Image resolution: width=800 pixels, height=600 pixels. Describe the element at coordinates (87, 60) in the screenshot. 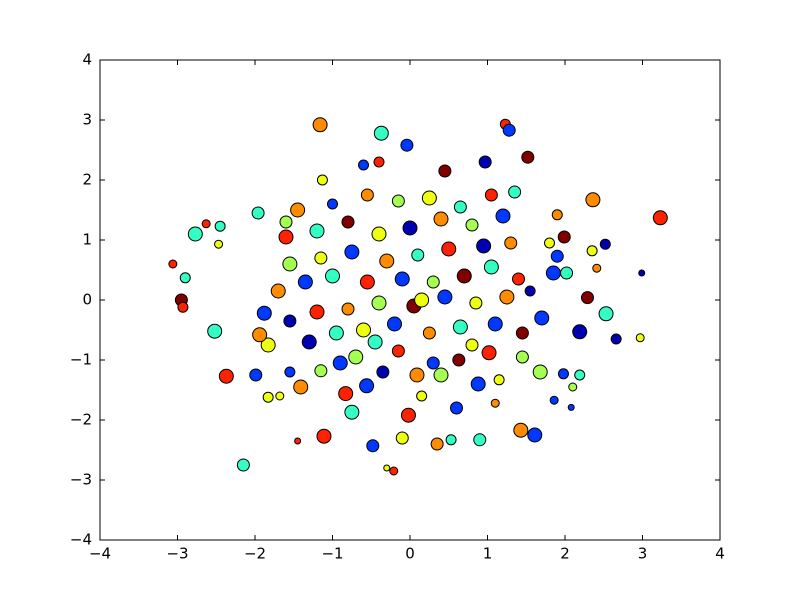

I see `y-tick-label: 4` at that location.